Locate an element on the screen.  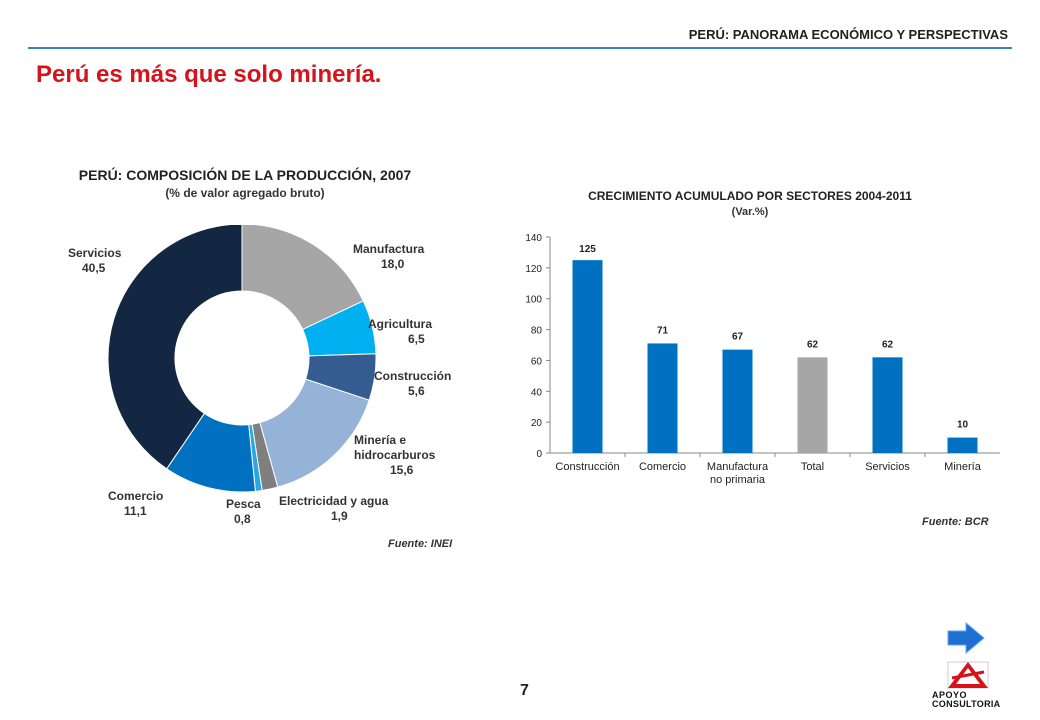
pie-slice-mineria-e-hidrocarburos is located at coordinates (314, 433).